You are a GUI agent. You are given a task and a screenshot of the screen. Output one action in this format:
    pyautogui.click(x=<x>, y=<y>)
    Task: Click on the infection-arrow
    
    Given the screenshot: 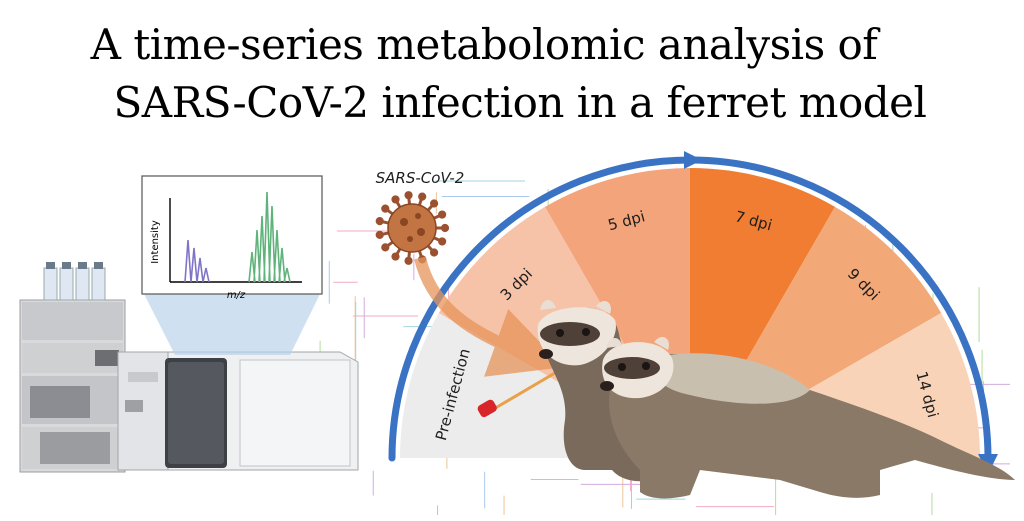 What is the action you would take?
    pyautogui.click(x=489, y=316)
    